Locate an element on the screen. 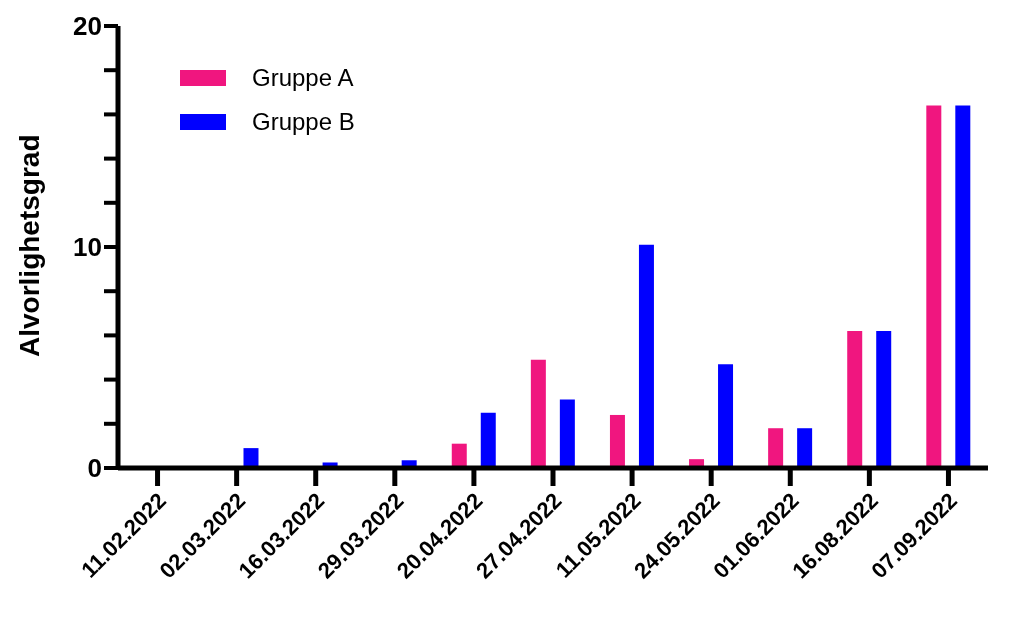 The width and height of the screenshot is (1020, 643). legend-label: Gruppe B is located at coordinates (303, 122).